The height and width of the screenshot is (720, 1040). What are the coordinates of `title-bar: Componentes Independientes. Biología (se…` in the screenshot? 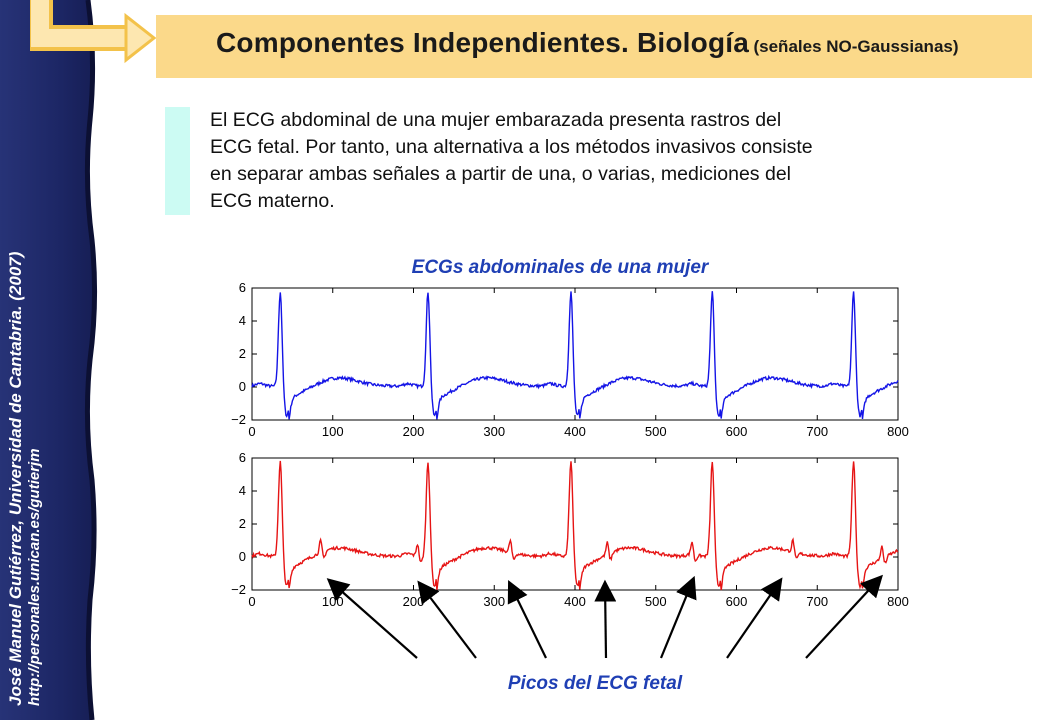 It's located at (594, 46).